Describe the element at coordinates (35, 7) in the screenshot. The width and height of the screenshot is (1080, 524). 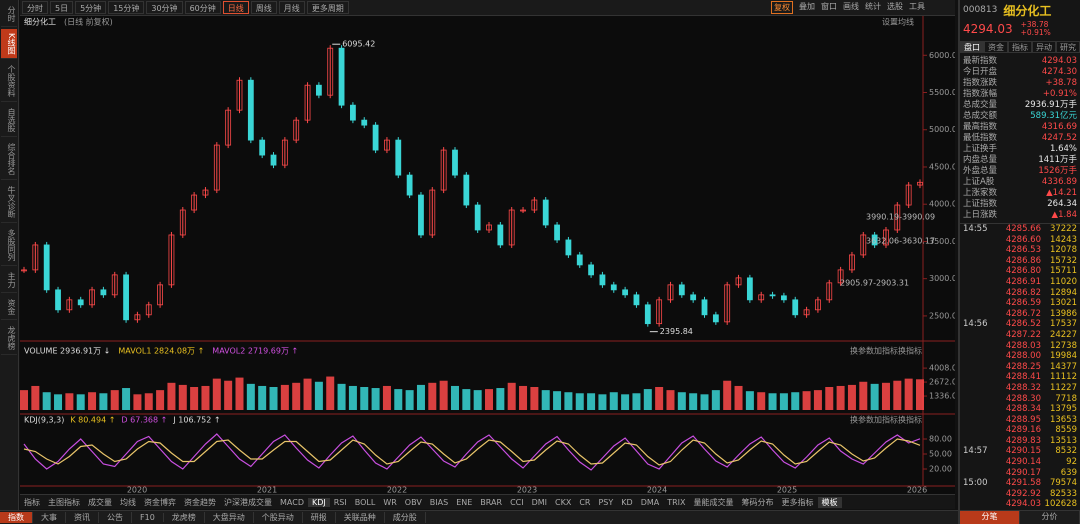
I see `period-button: 分时` at that location.